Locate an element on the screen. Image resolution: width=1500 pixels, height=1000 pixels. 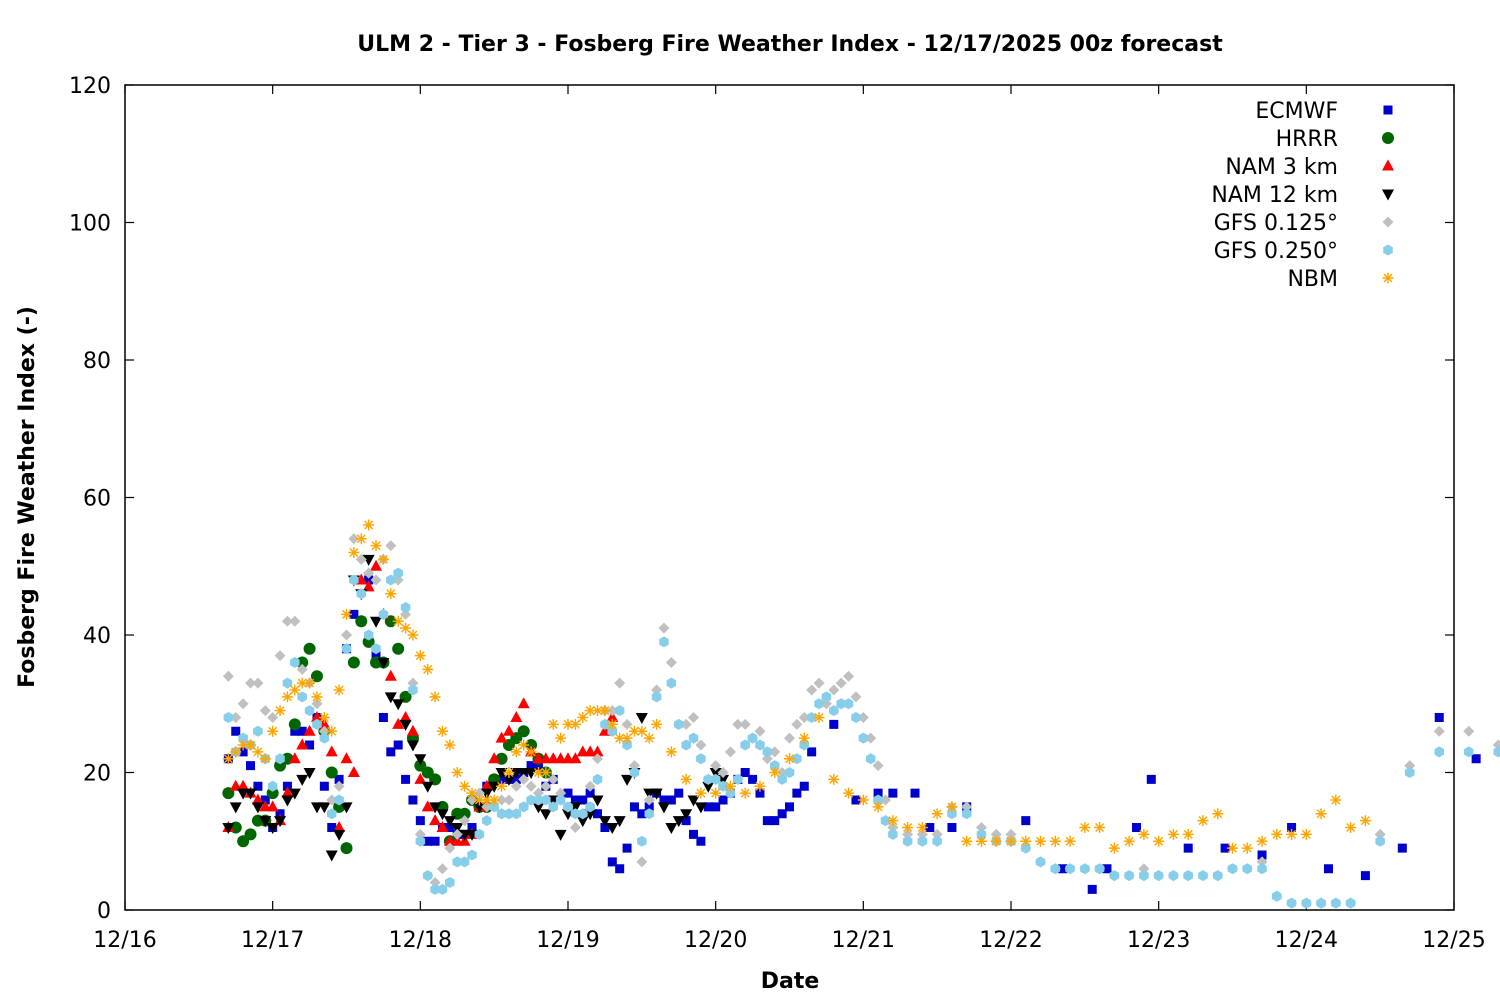
series-nam-12-km is located at coordinates (476, 708).